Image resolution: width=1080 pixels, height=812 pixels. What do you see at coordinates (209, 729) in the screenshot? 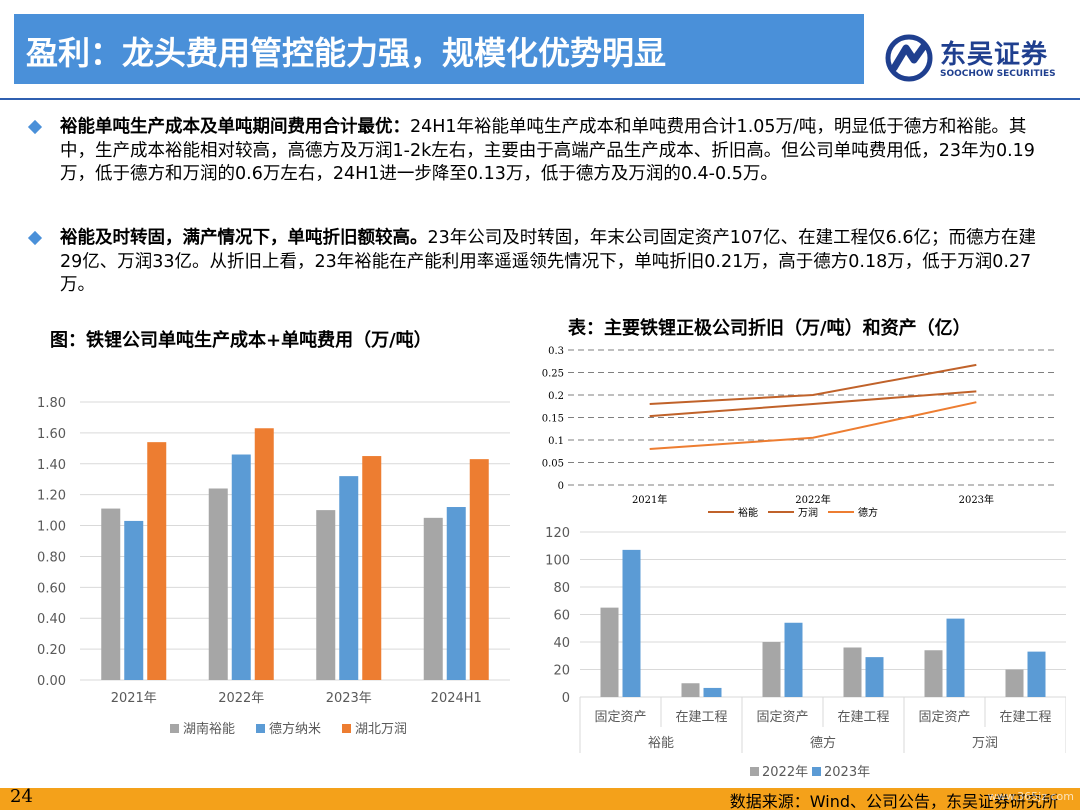
I see `legend-label: 湖南裕能` at bounding box center [209, 729].